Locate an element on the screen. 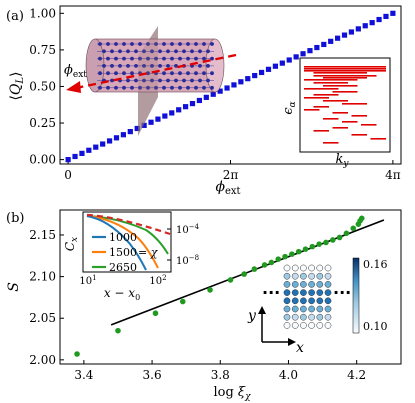 The image size is (415, 403). inset-curve-orange is located at coordinates (122, 242).